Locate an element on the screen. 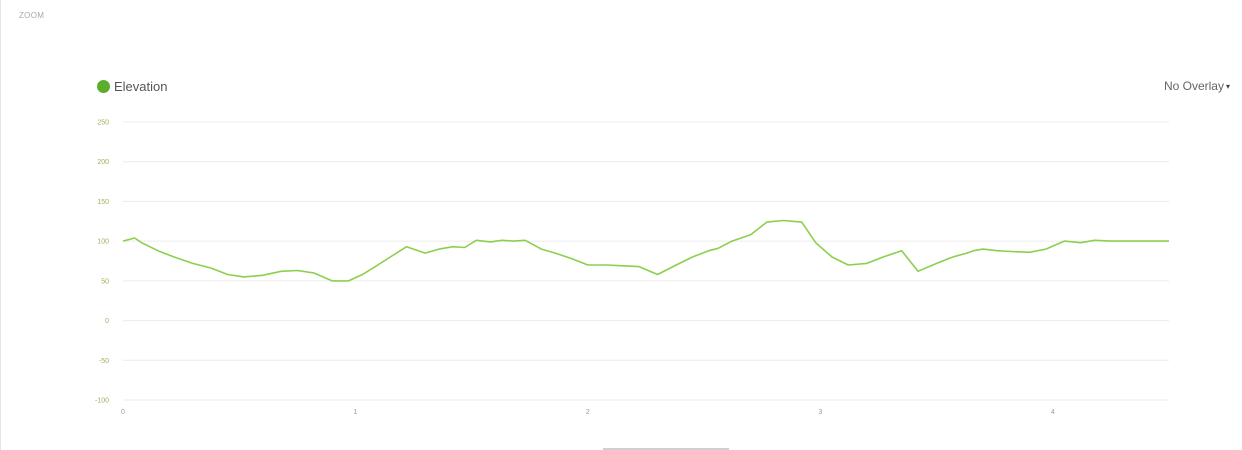 This screenshot has width=1242, height=450. x-tick-label: 0 is located at coordinates (123, 412).